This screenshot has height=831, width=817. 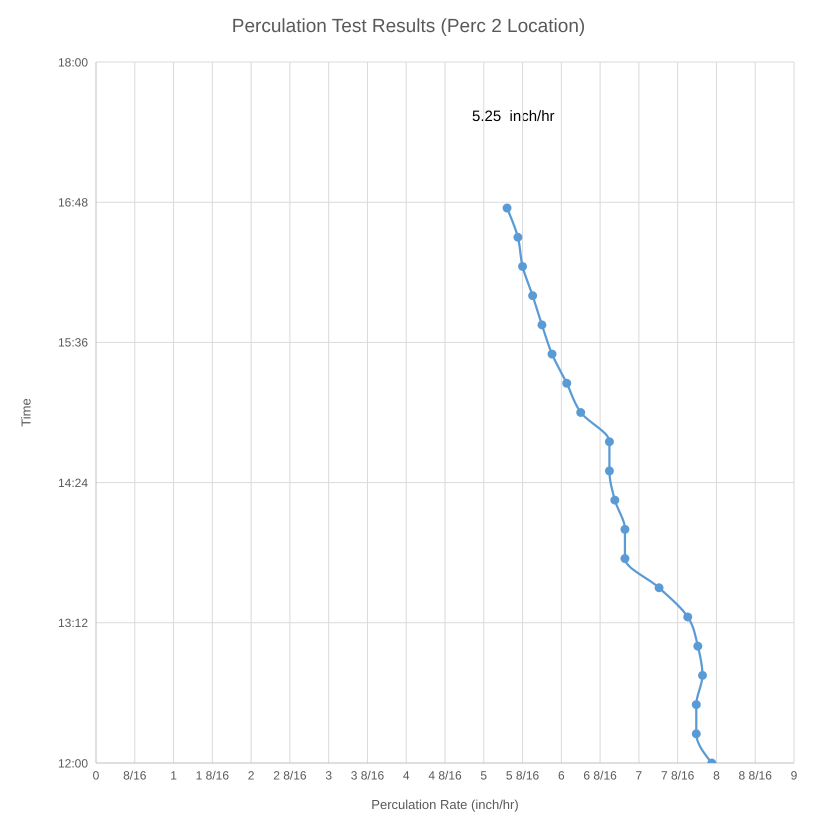 What do you see at coordinates (445, 775) in the screenshot?
I see `x-tick-label: 4 8/16` at bounding box center [445, 775].